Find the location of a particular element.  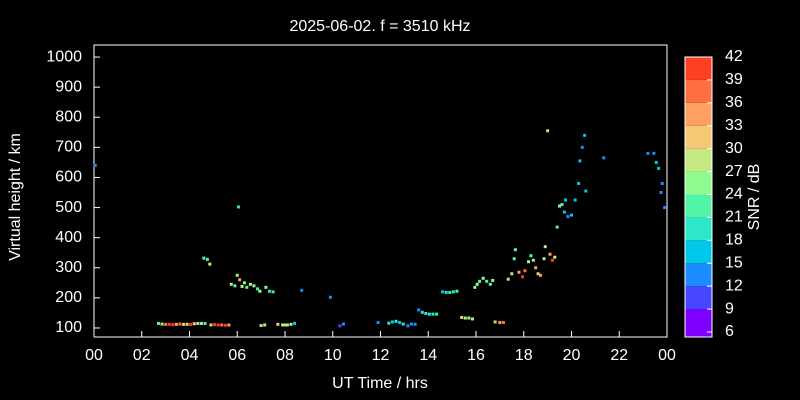

x-tick-label: 08 is located at coordinates (285, 355).